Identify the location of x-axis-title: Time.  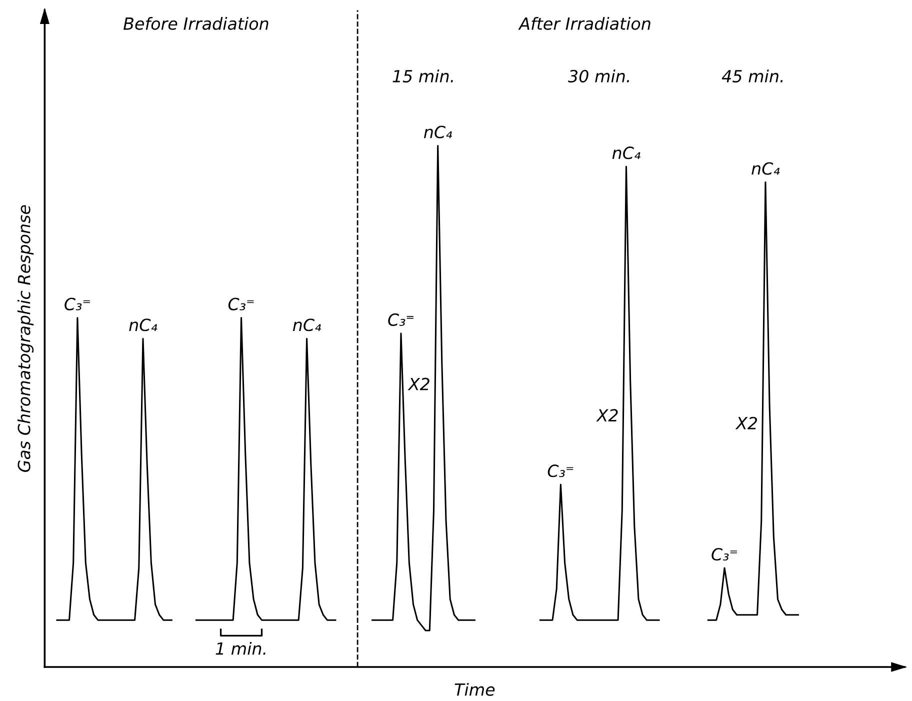
(474, 689).